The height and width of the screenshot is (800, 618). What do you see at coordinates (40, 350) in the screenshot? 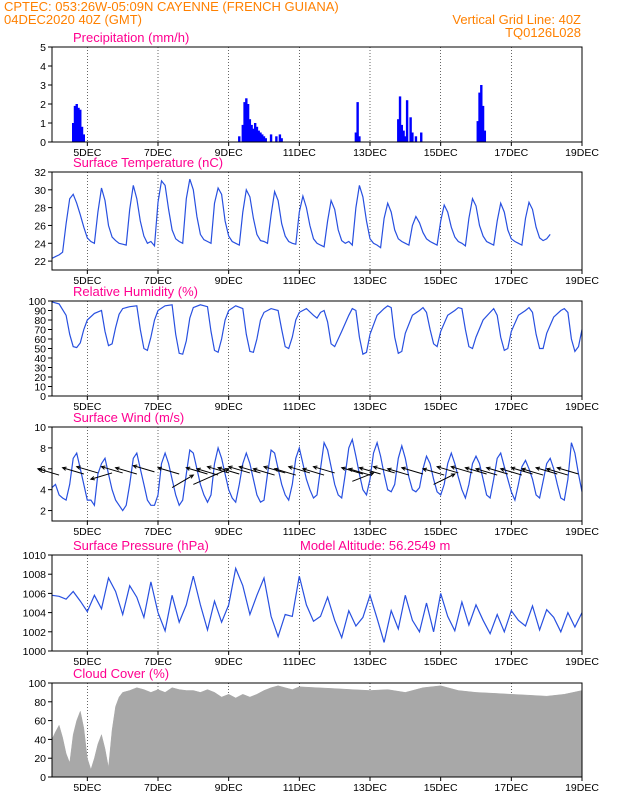
I see `y-tick-label: 50` at bounding box center [40, 350].